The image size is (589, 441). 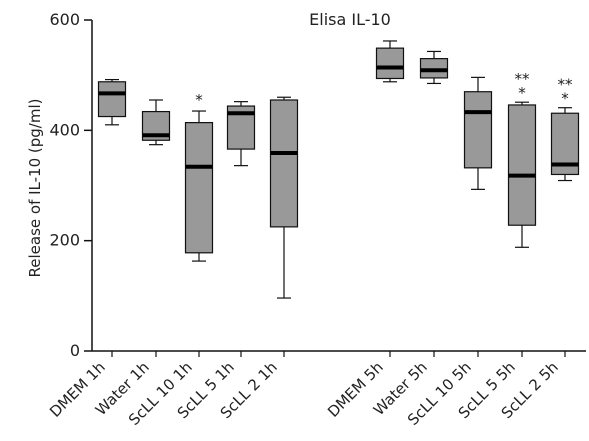 What do you see at coordinates (199, 100) in the screenshot?
I see `significance-marker: *` at bounding box center [199, 100].